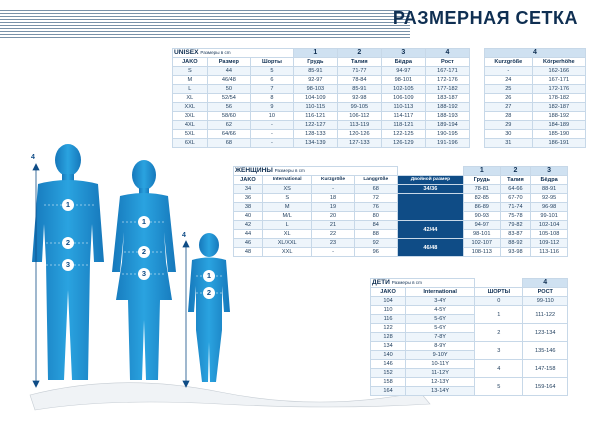 This screenshot has height=426, width=604. Describe the element at coordinates (549, 225) in the screenshot. I see `table-cell: 102-104` at that location.